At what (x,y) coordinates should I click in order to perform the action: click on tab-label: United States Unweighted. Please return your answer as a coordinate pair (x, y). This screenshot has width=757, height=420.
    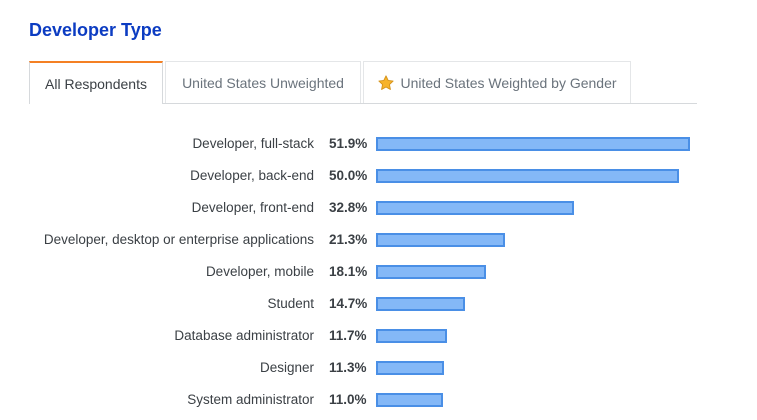
    Looking at the image, I should click on (263, 82).